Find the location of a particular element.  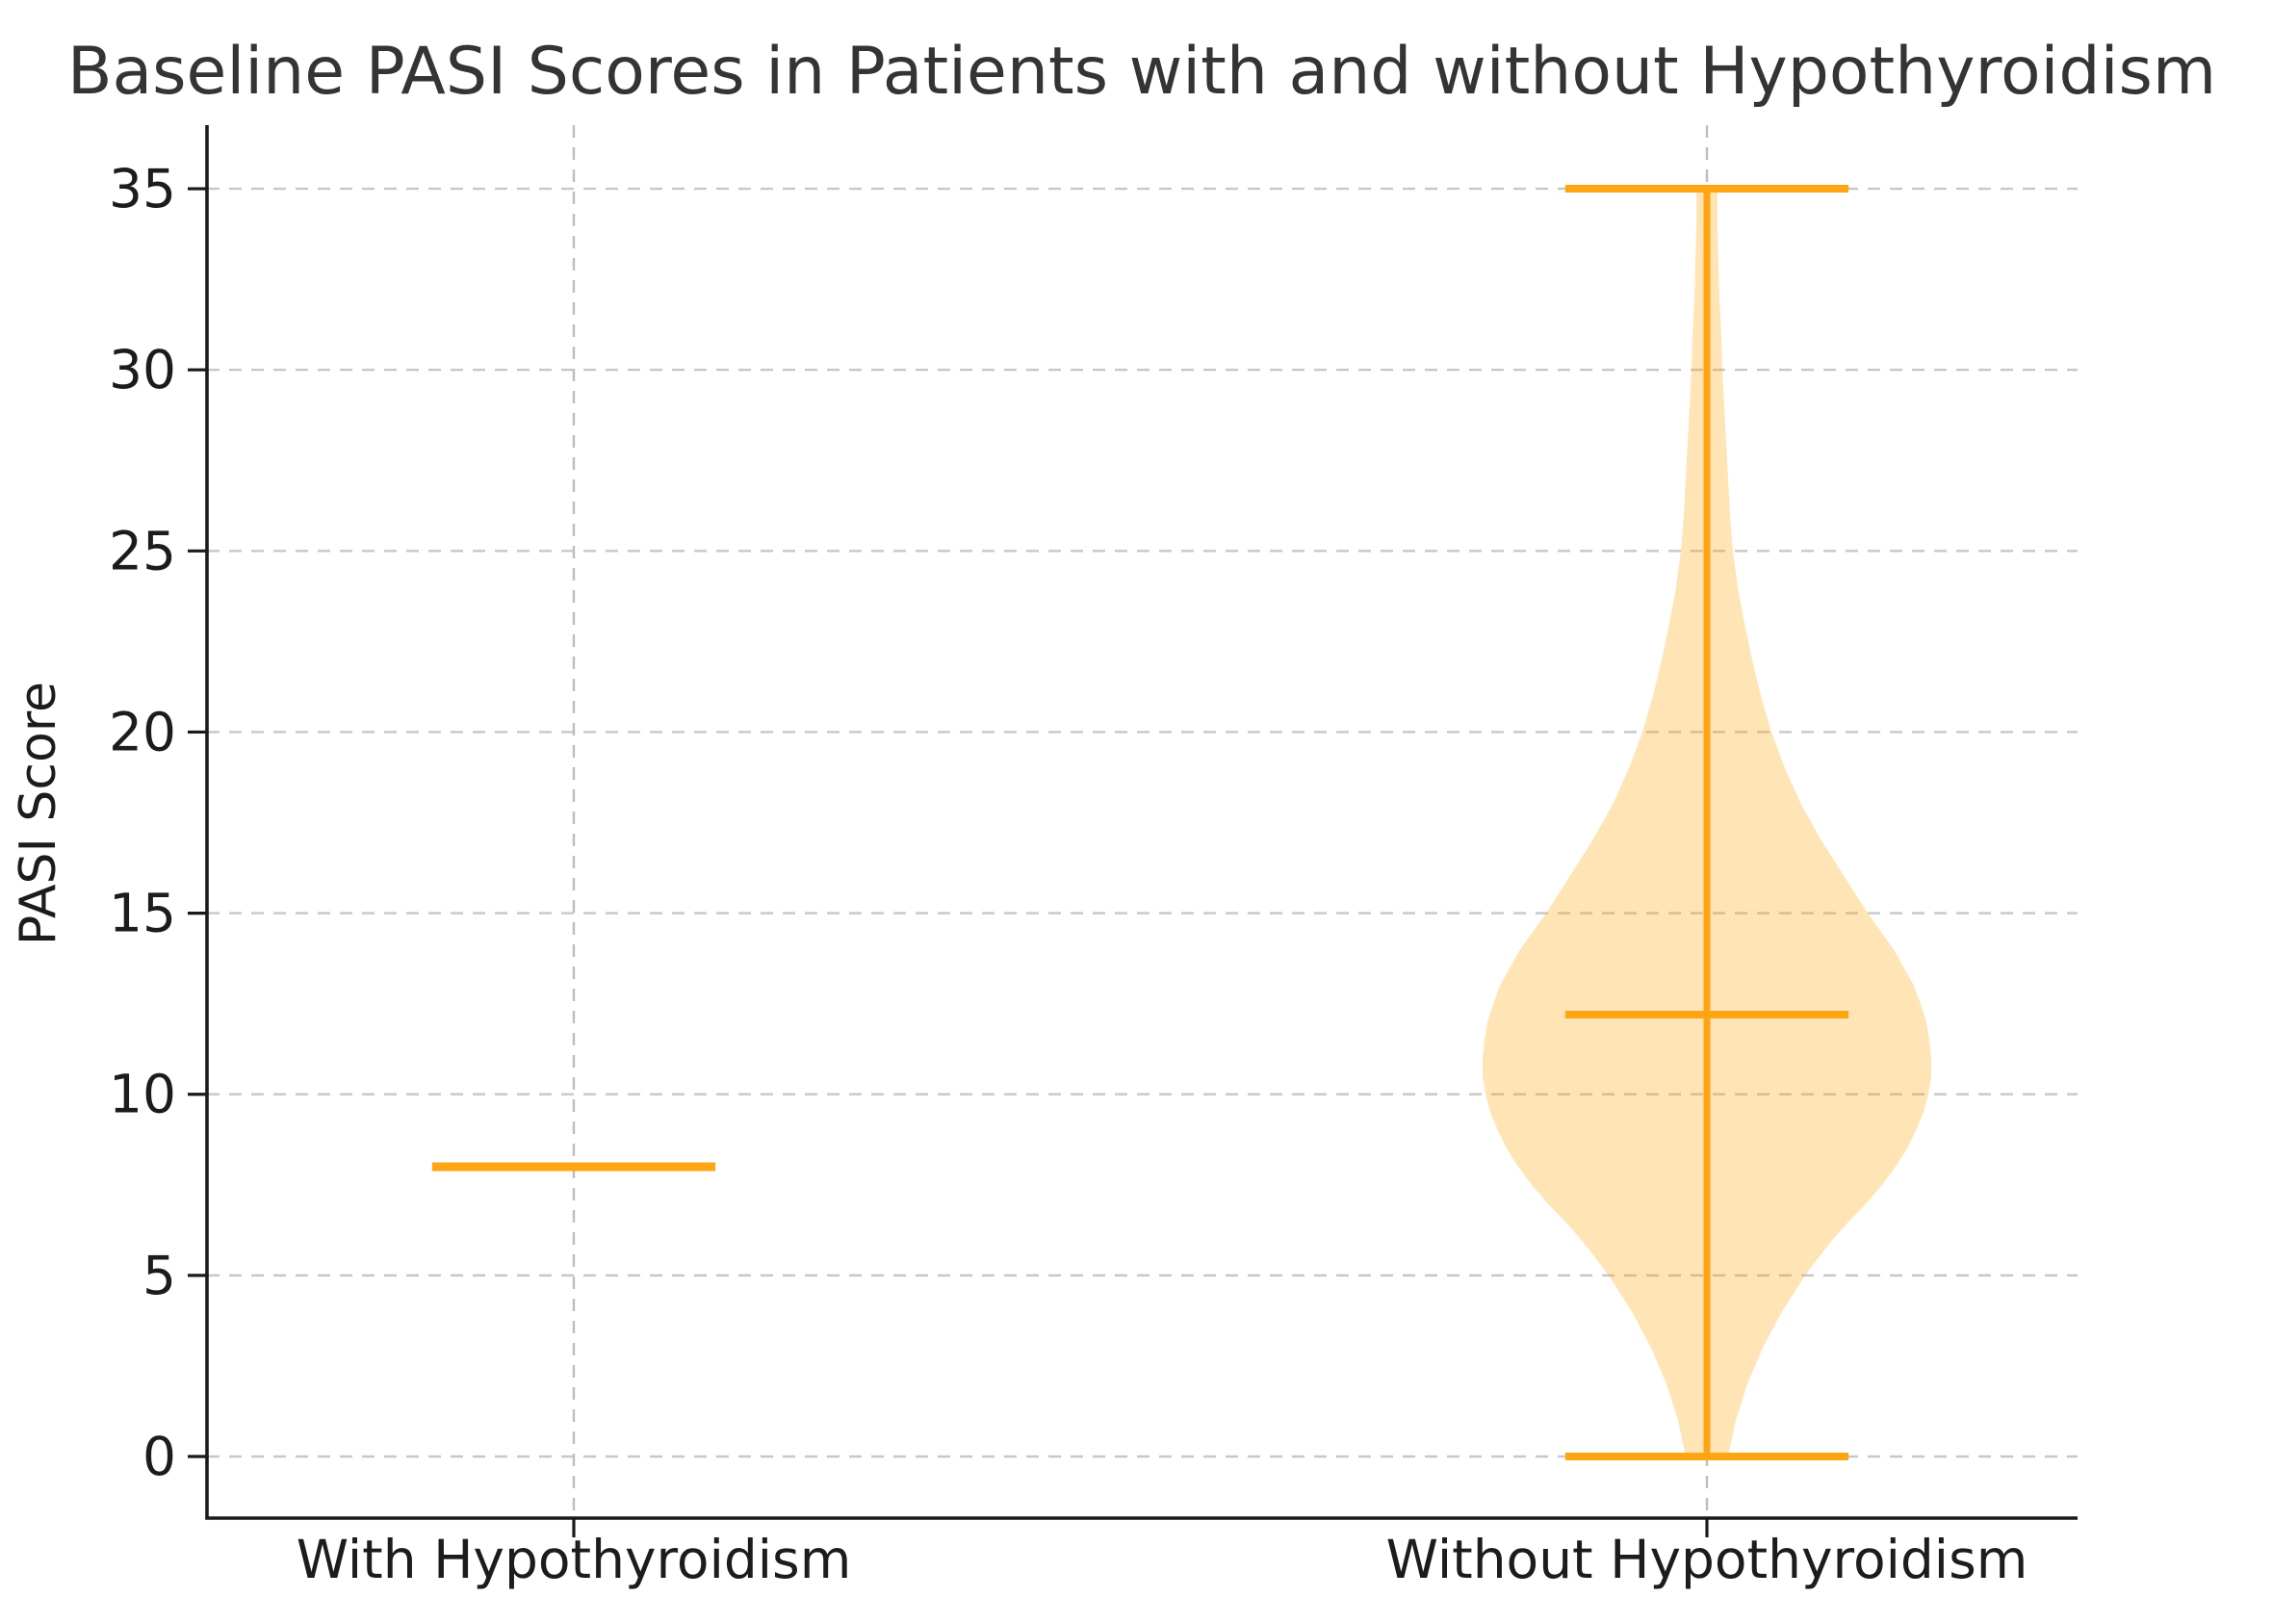

y-tick-label: 25 is located at coordinates (142, 550).